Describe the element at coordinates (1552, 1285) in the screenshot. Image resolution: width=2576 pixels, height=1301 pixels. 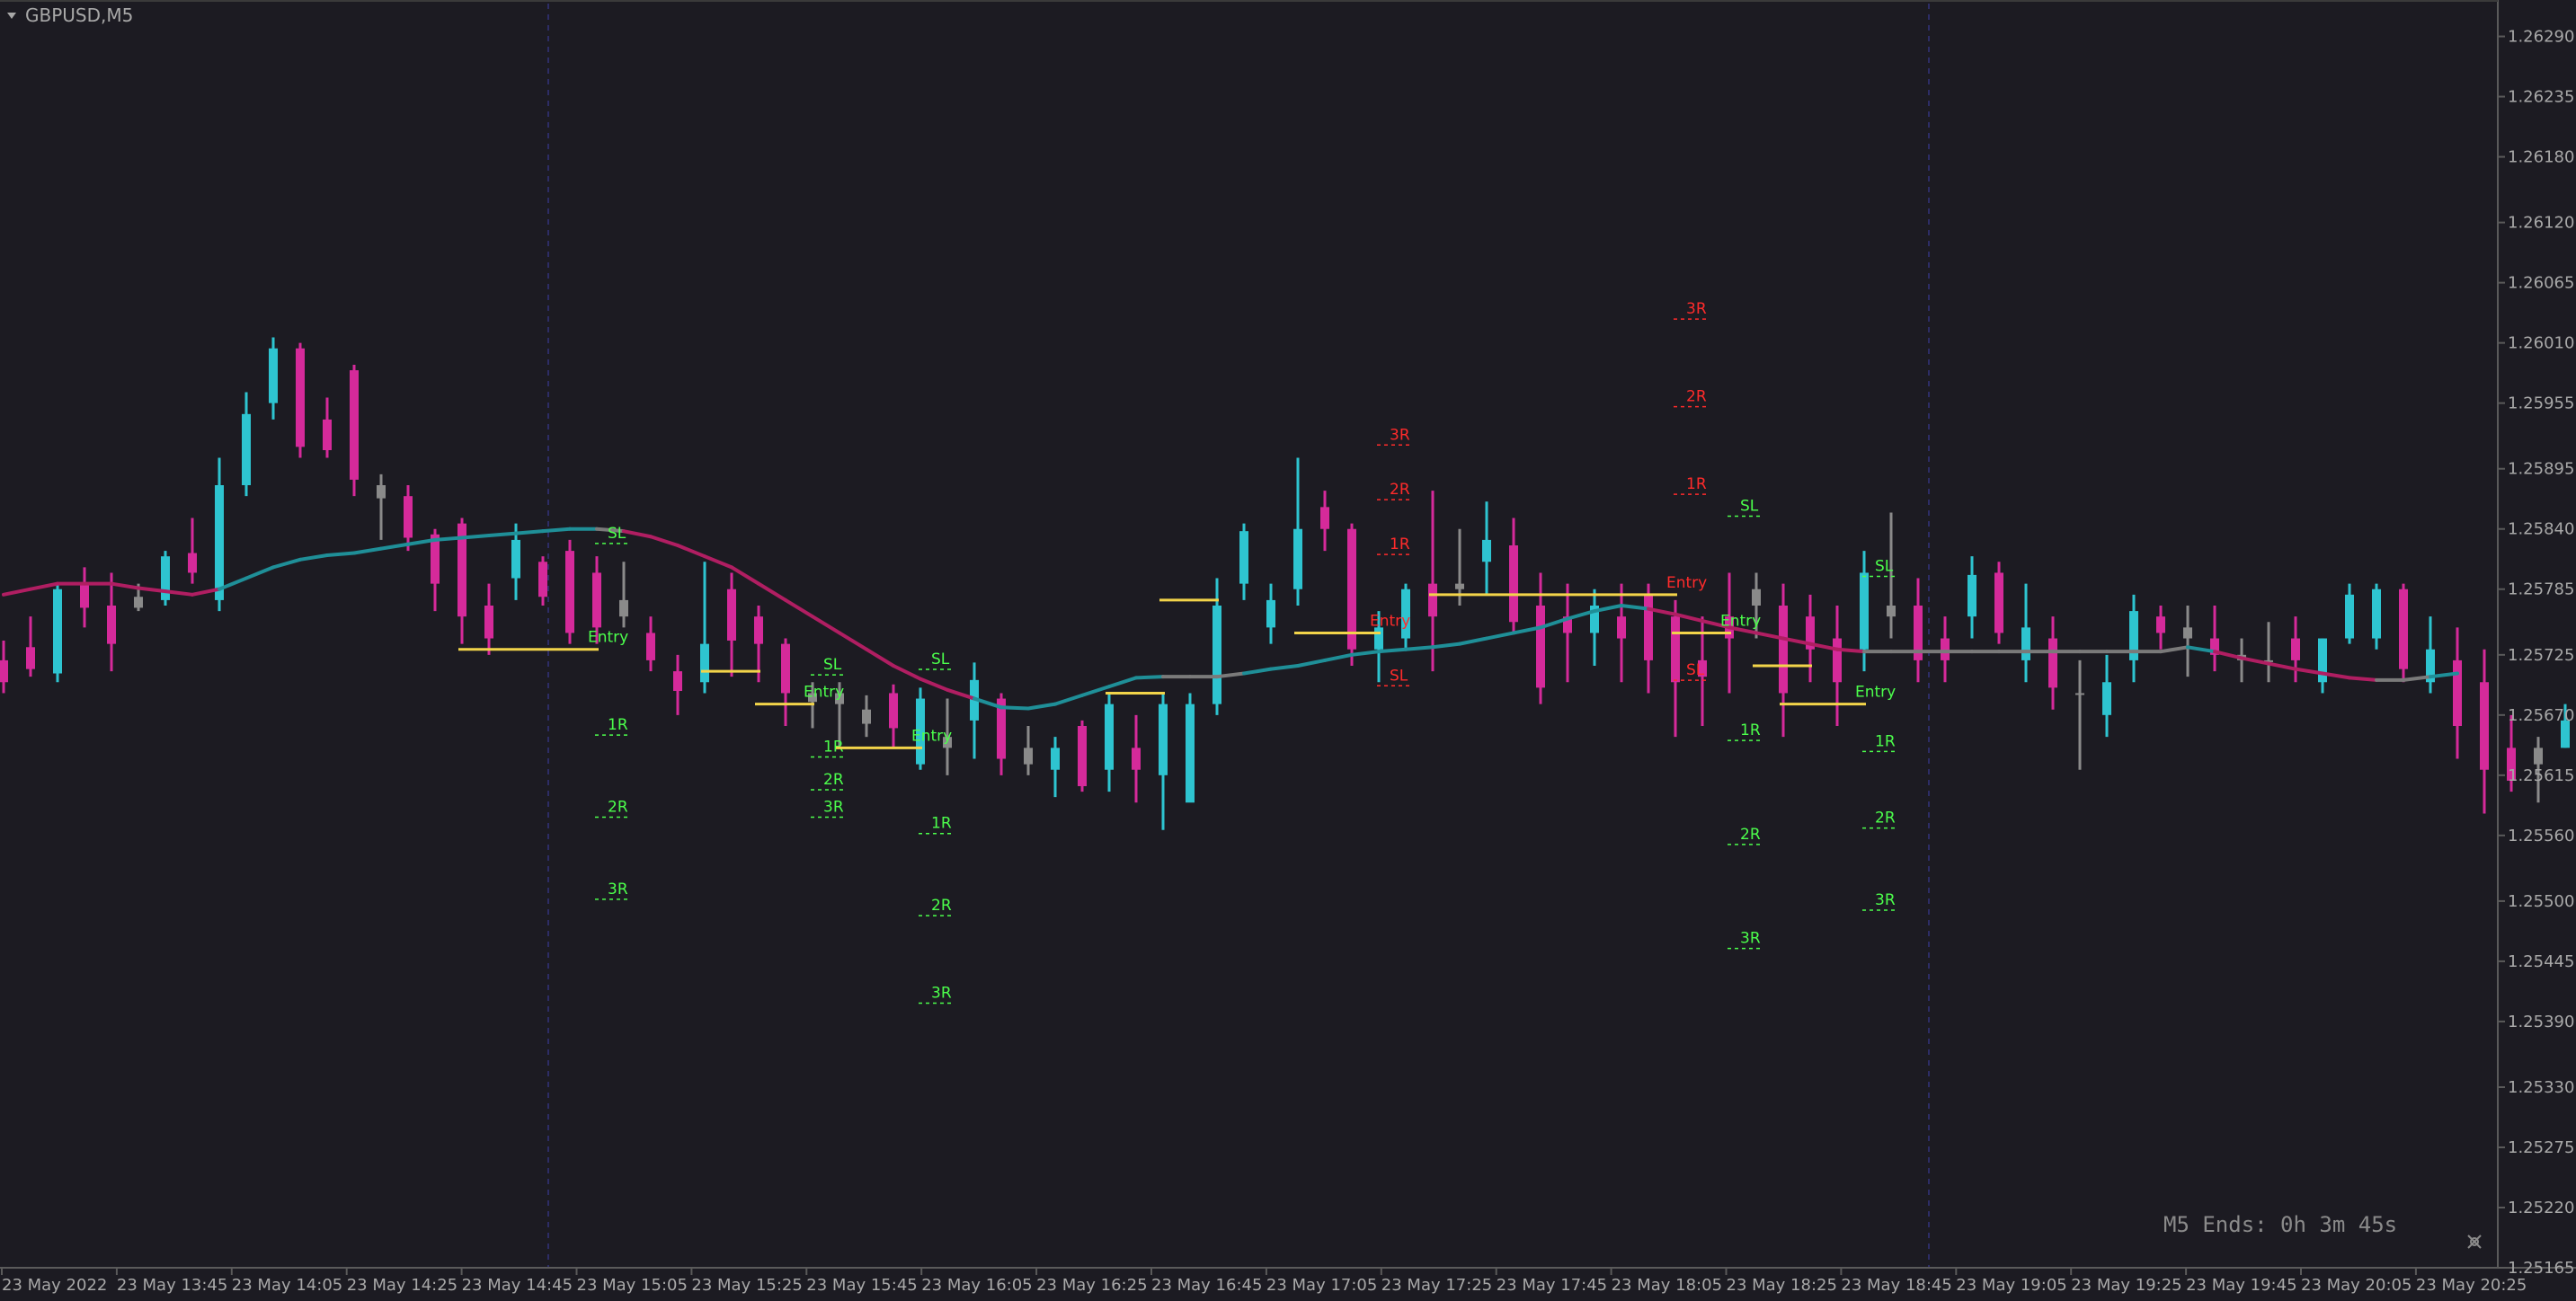
I see `time-tick-label: 23 May 17:45` at that location.